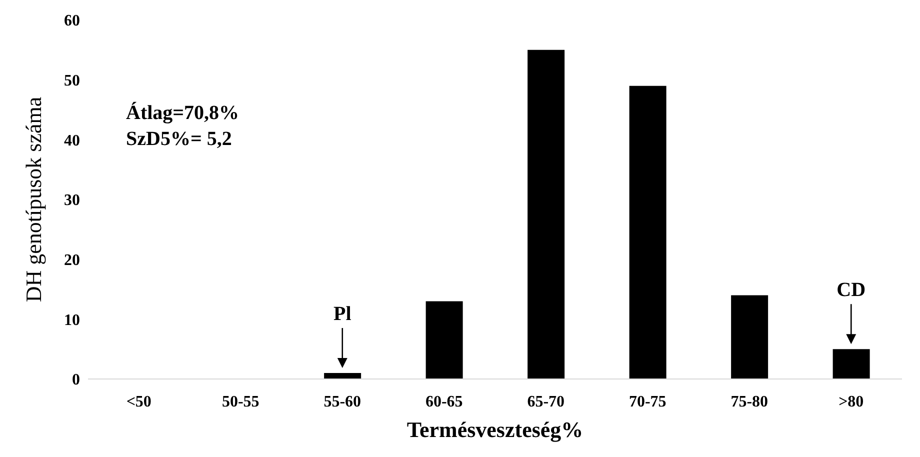  I want to click on y-tick-label: 20, so click(72, 261).